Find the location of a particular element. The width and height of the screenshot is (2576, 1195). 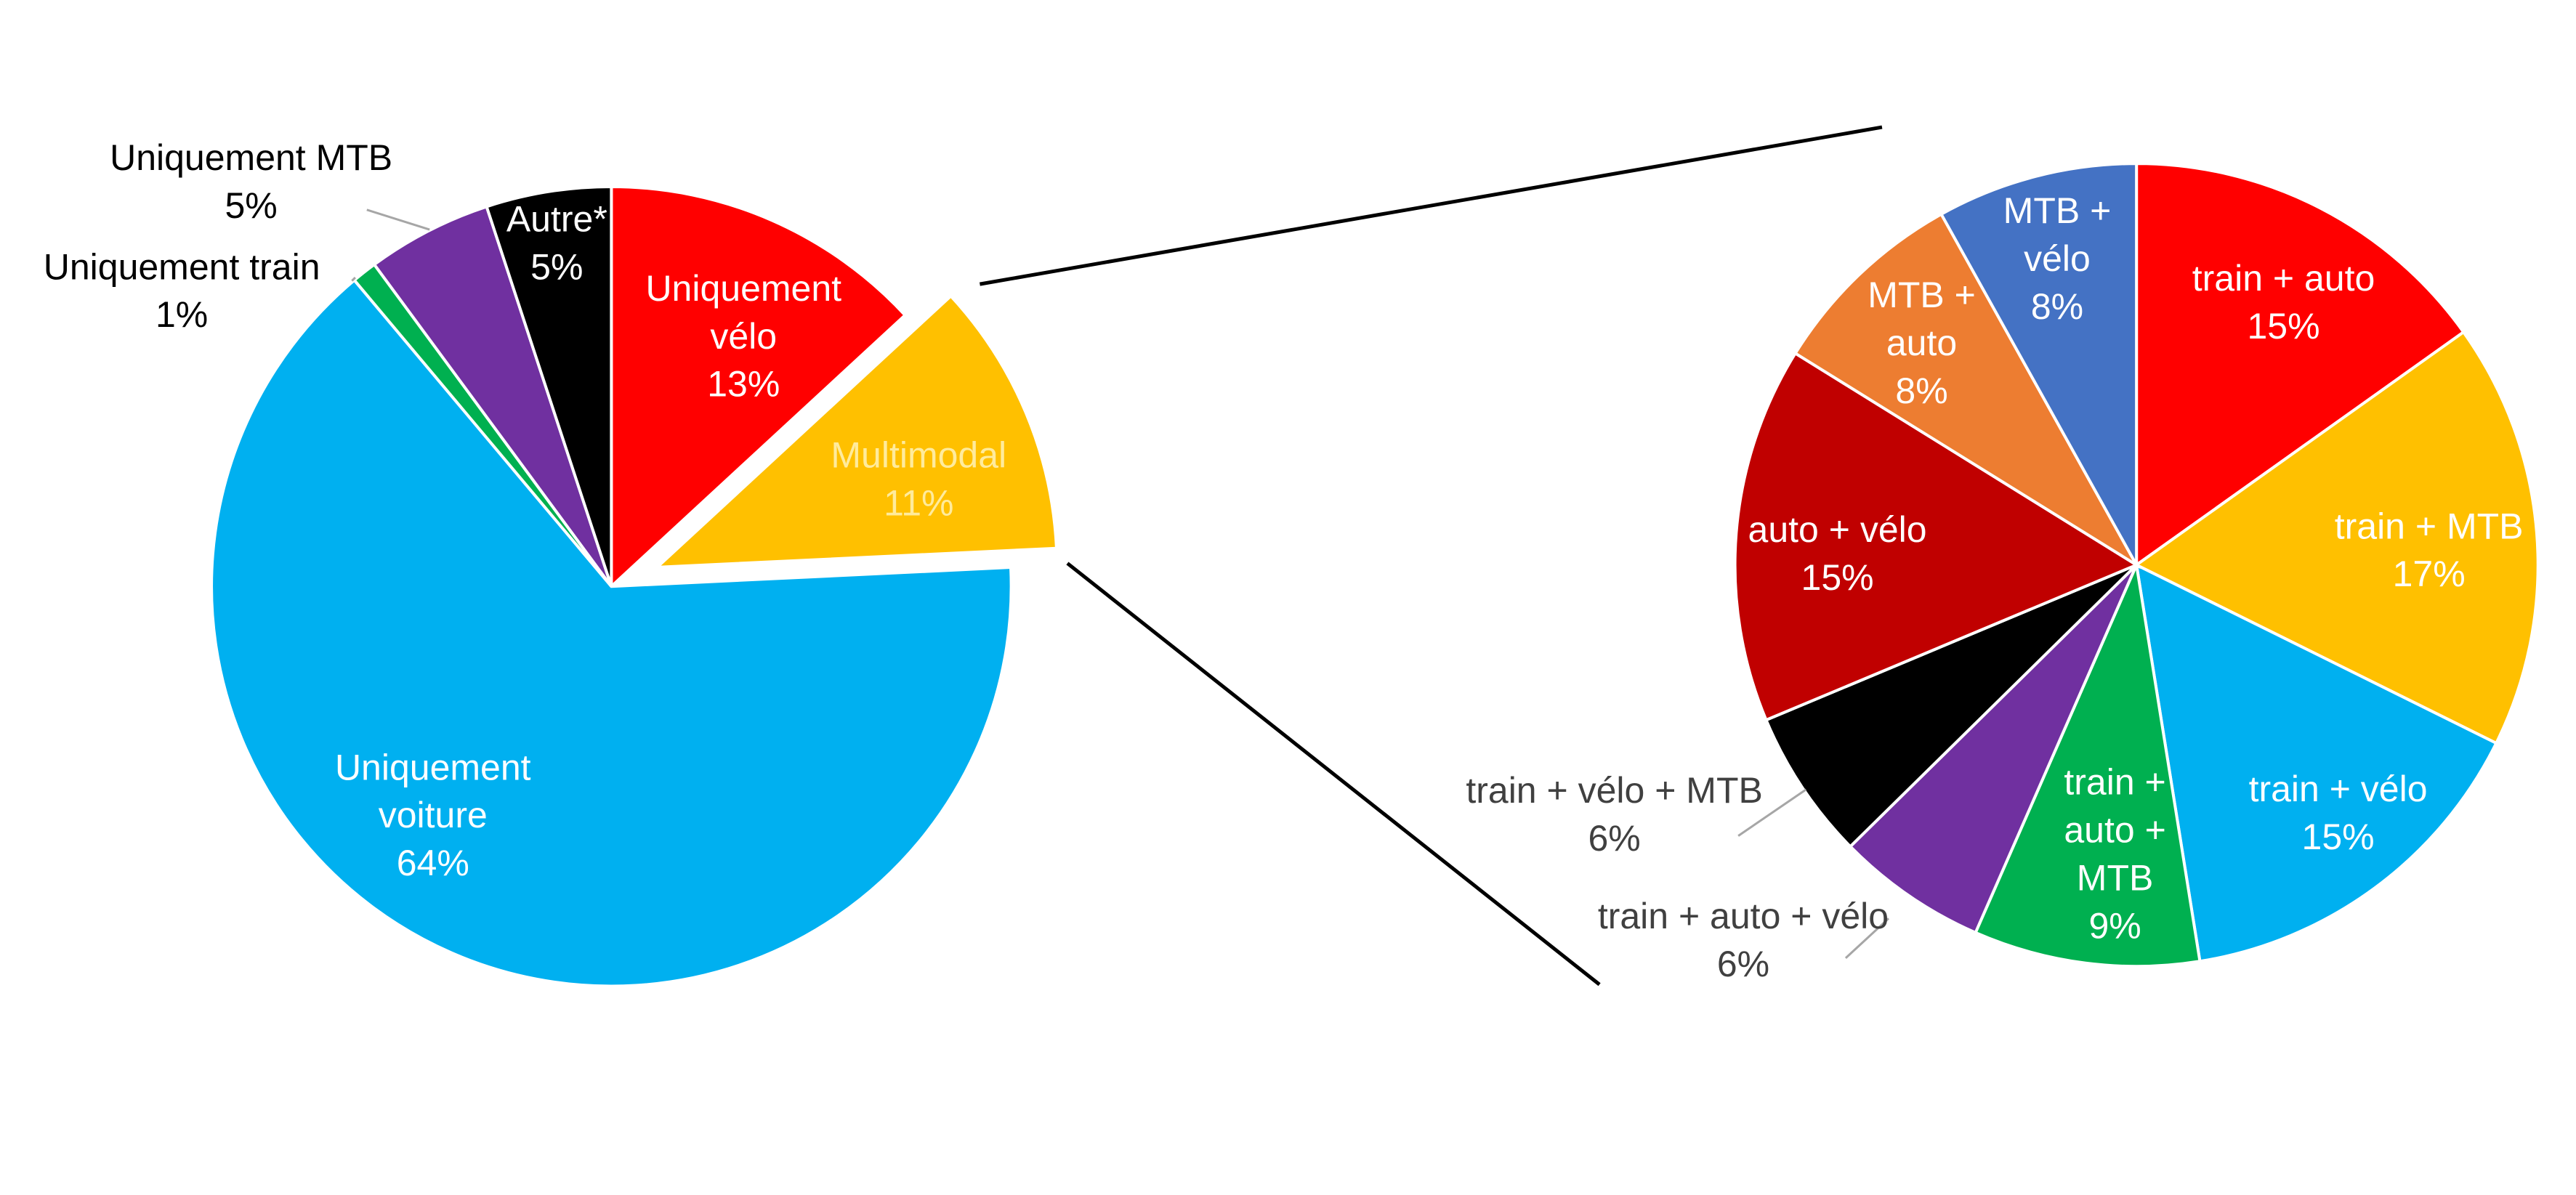

label-category: auto + is located at coordinates (2115, 831).